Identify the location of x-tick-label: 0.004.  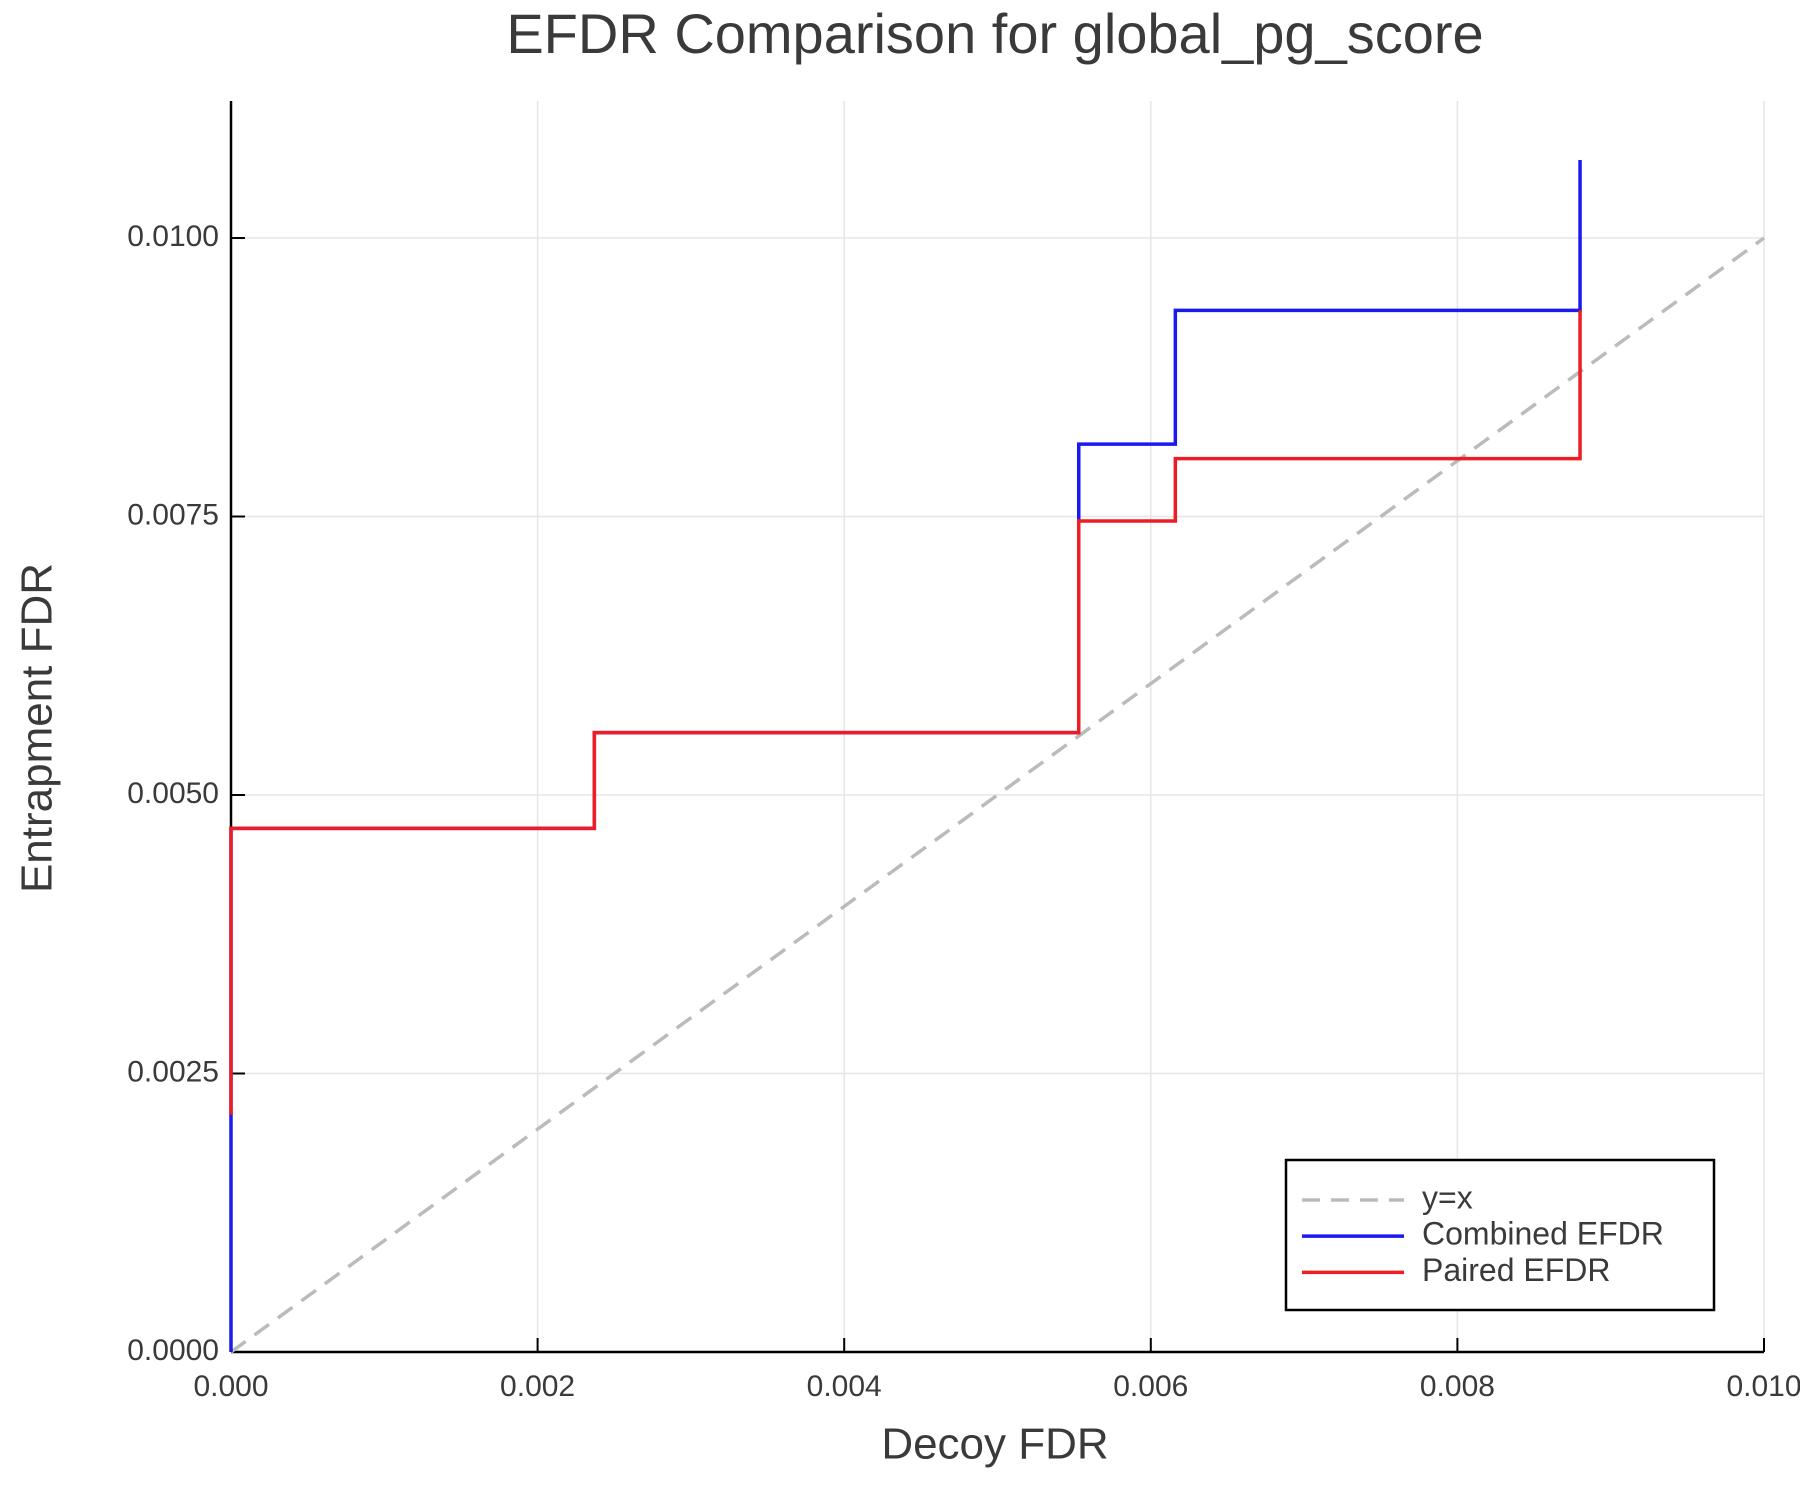
(844, 1386).